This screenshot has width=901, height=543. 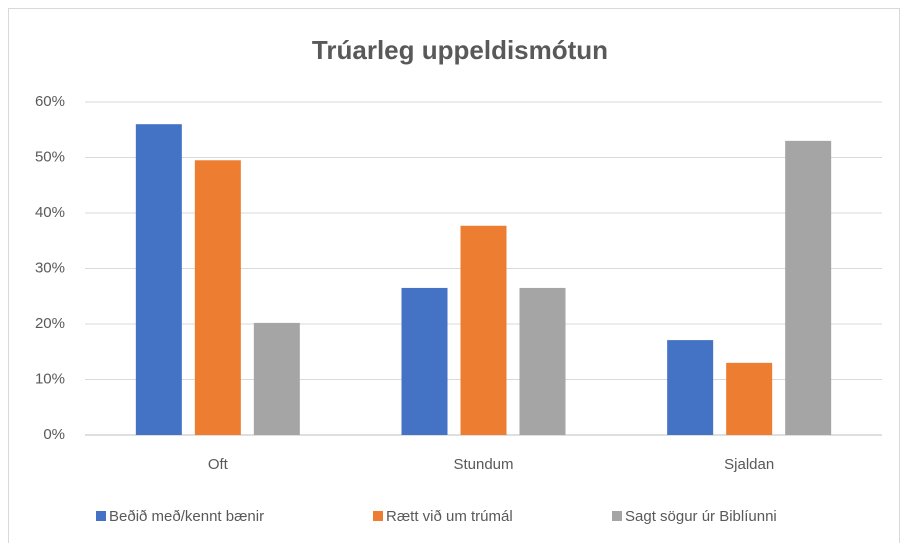 I want to click on y-tick-label: 40%, so click(x=50, y=212).